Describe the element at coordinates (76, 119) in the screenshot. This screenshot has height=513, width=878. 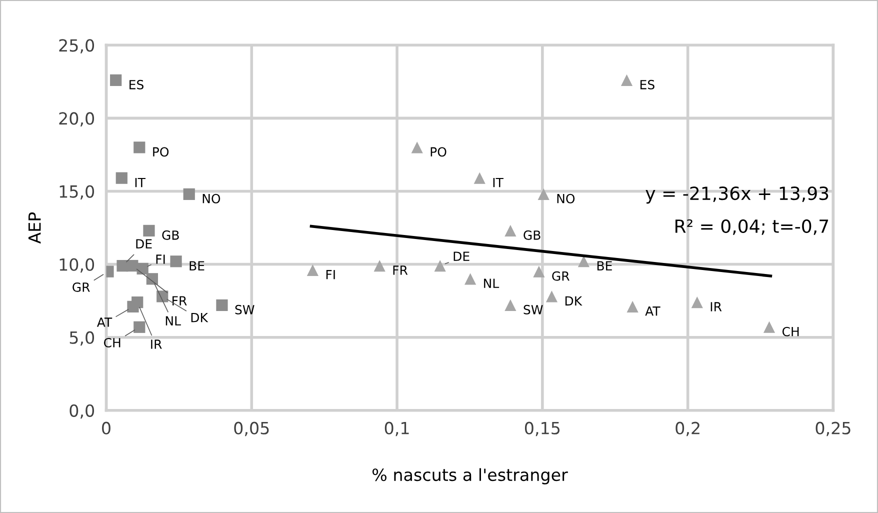
I see `y-tick-label: 20,0` at that location.